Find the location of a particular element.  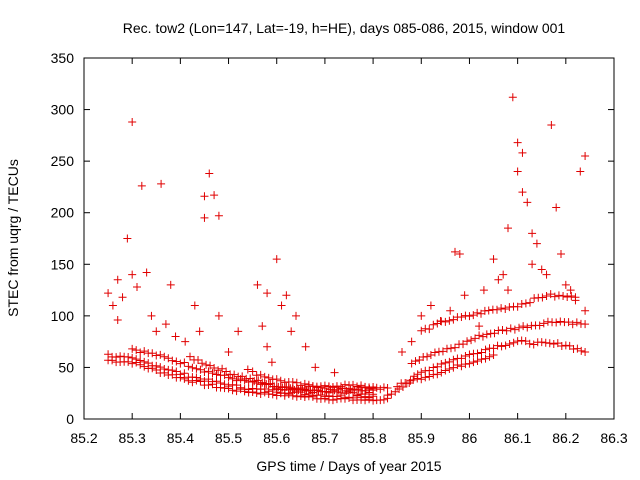

y-tick-label: 150 is located at coordinates (63, 264).